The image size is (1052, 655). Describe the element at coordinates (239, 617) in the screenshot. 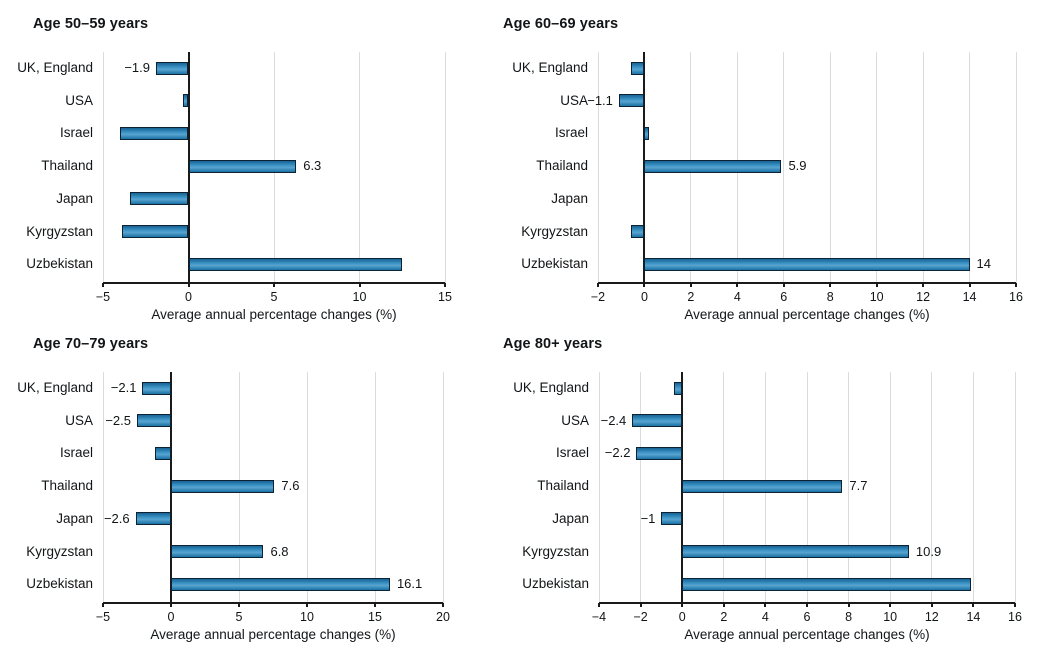

I see `tick-label: 5` at that location.